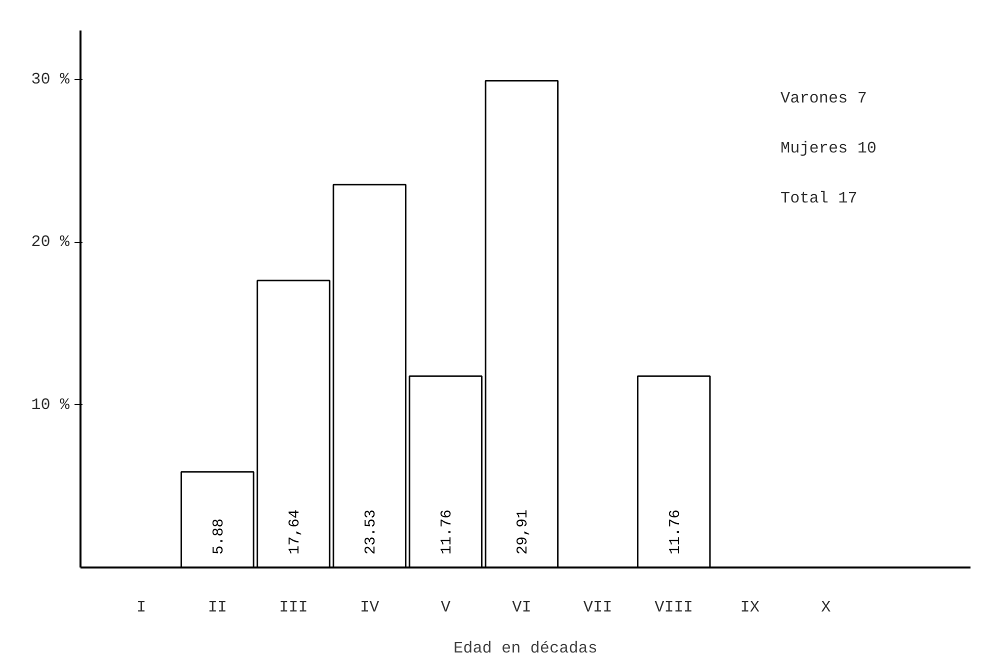  I want to click on x-tick-label: VII, so click(597, 607).